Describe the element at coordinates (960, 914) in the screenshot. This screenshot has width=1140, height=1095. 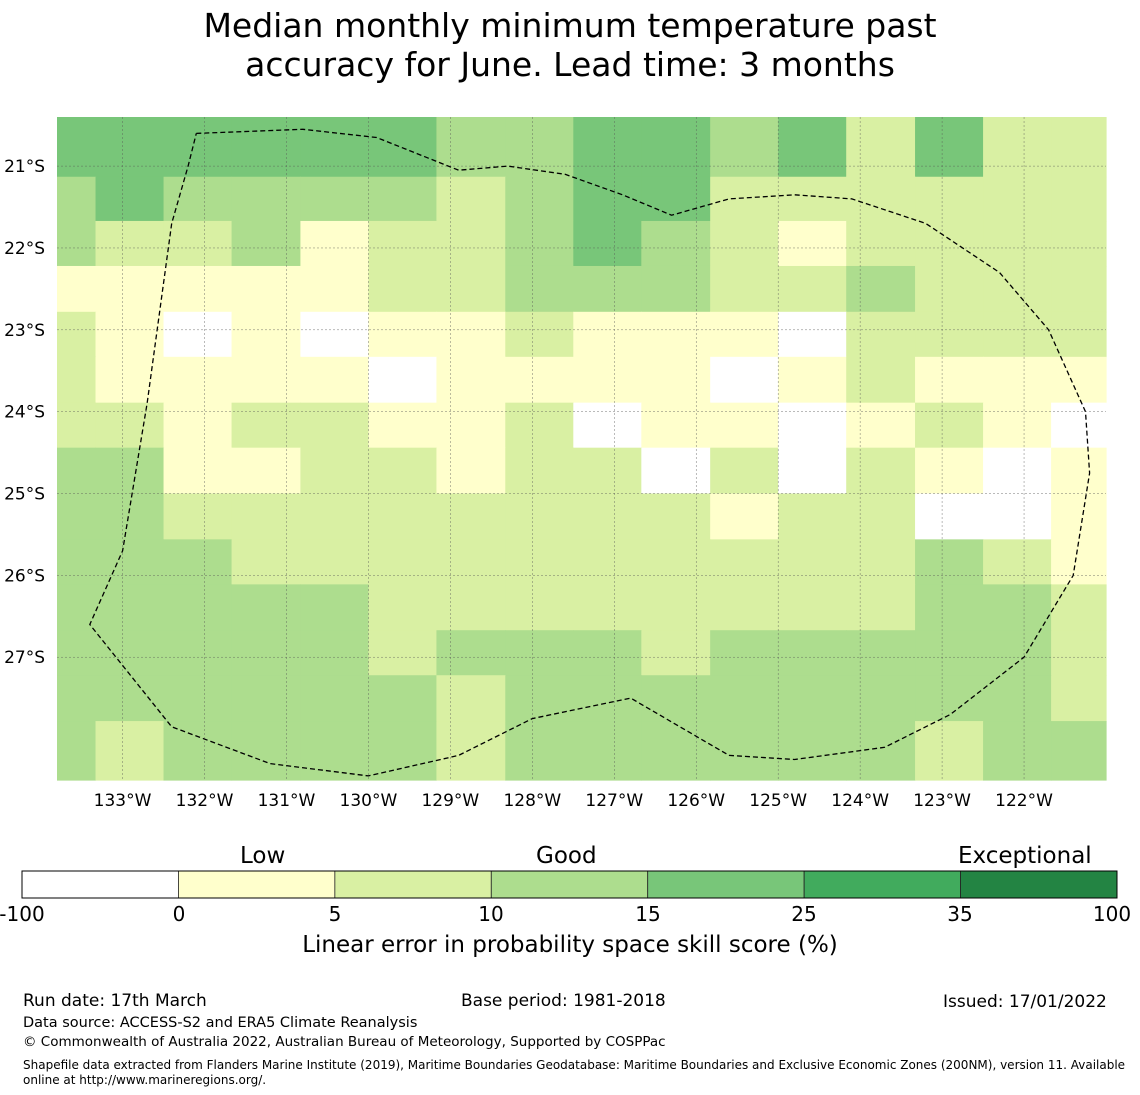
I see `colorbar-tick: 35` at that location.